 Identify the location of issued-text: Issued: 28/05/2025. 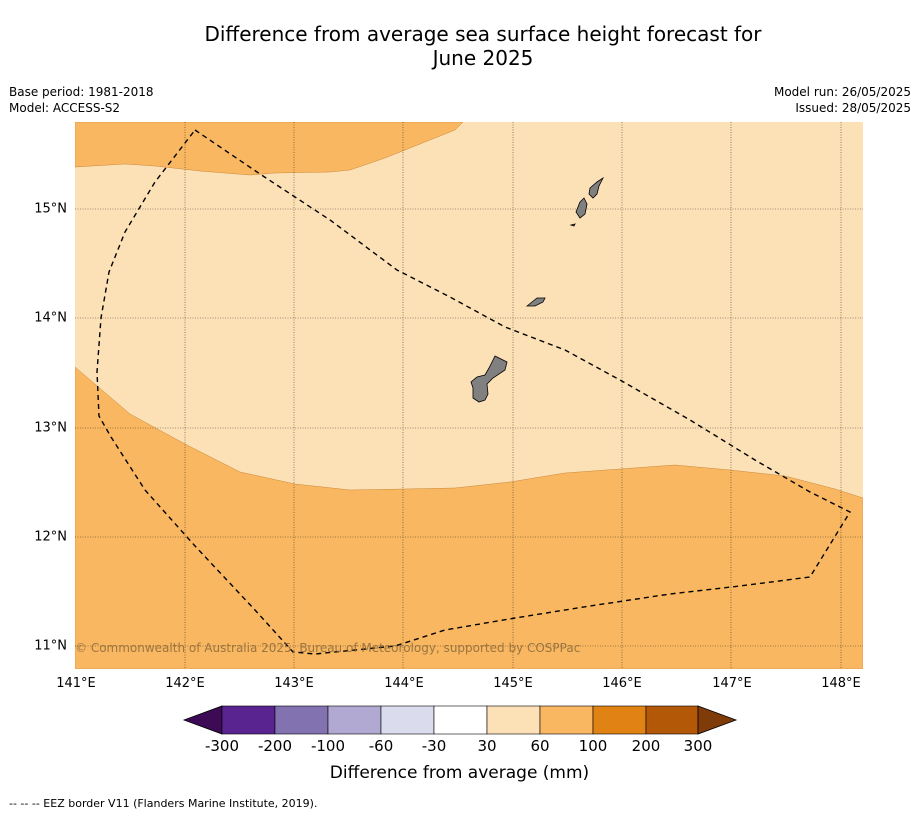
(853, 108).